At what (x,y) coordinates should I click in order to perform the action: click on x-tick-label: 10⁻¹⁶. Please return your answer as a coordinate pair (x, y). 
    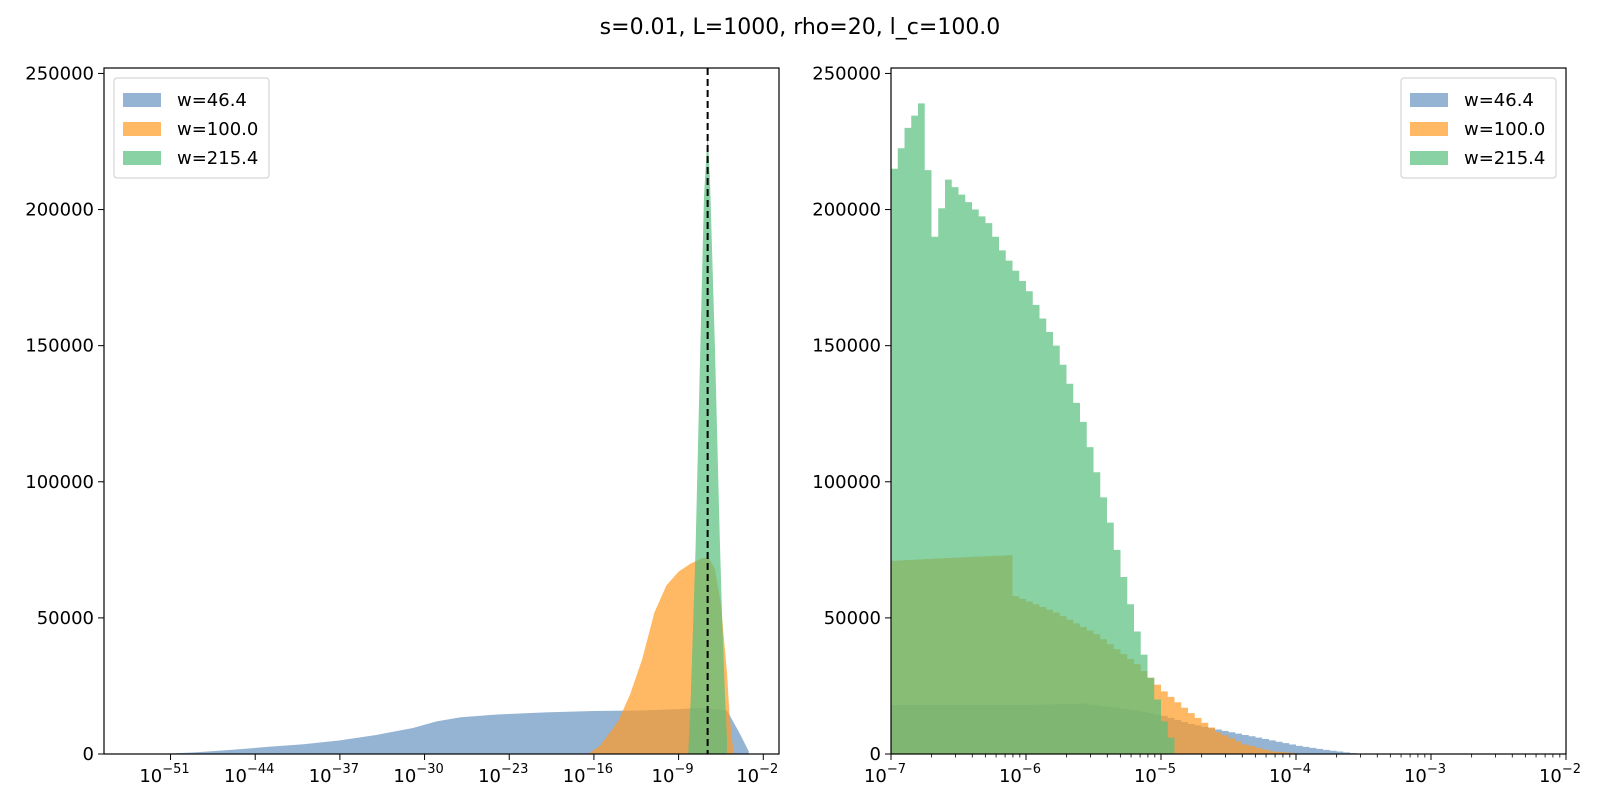
    Looking at the image, I should click on (588, 774).